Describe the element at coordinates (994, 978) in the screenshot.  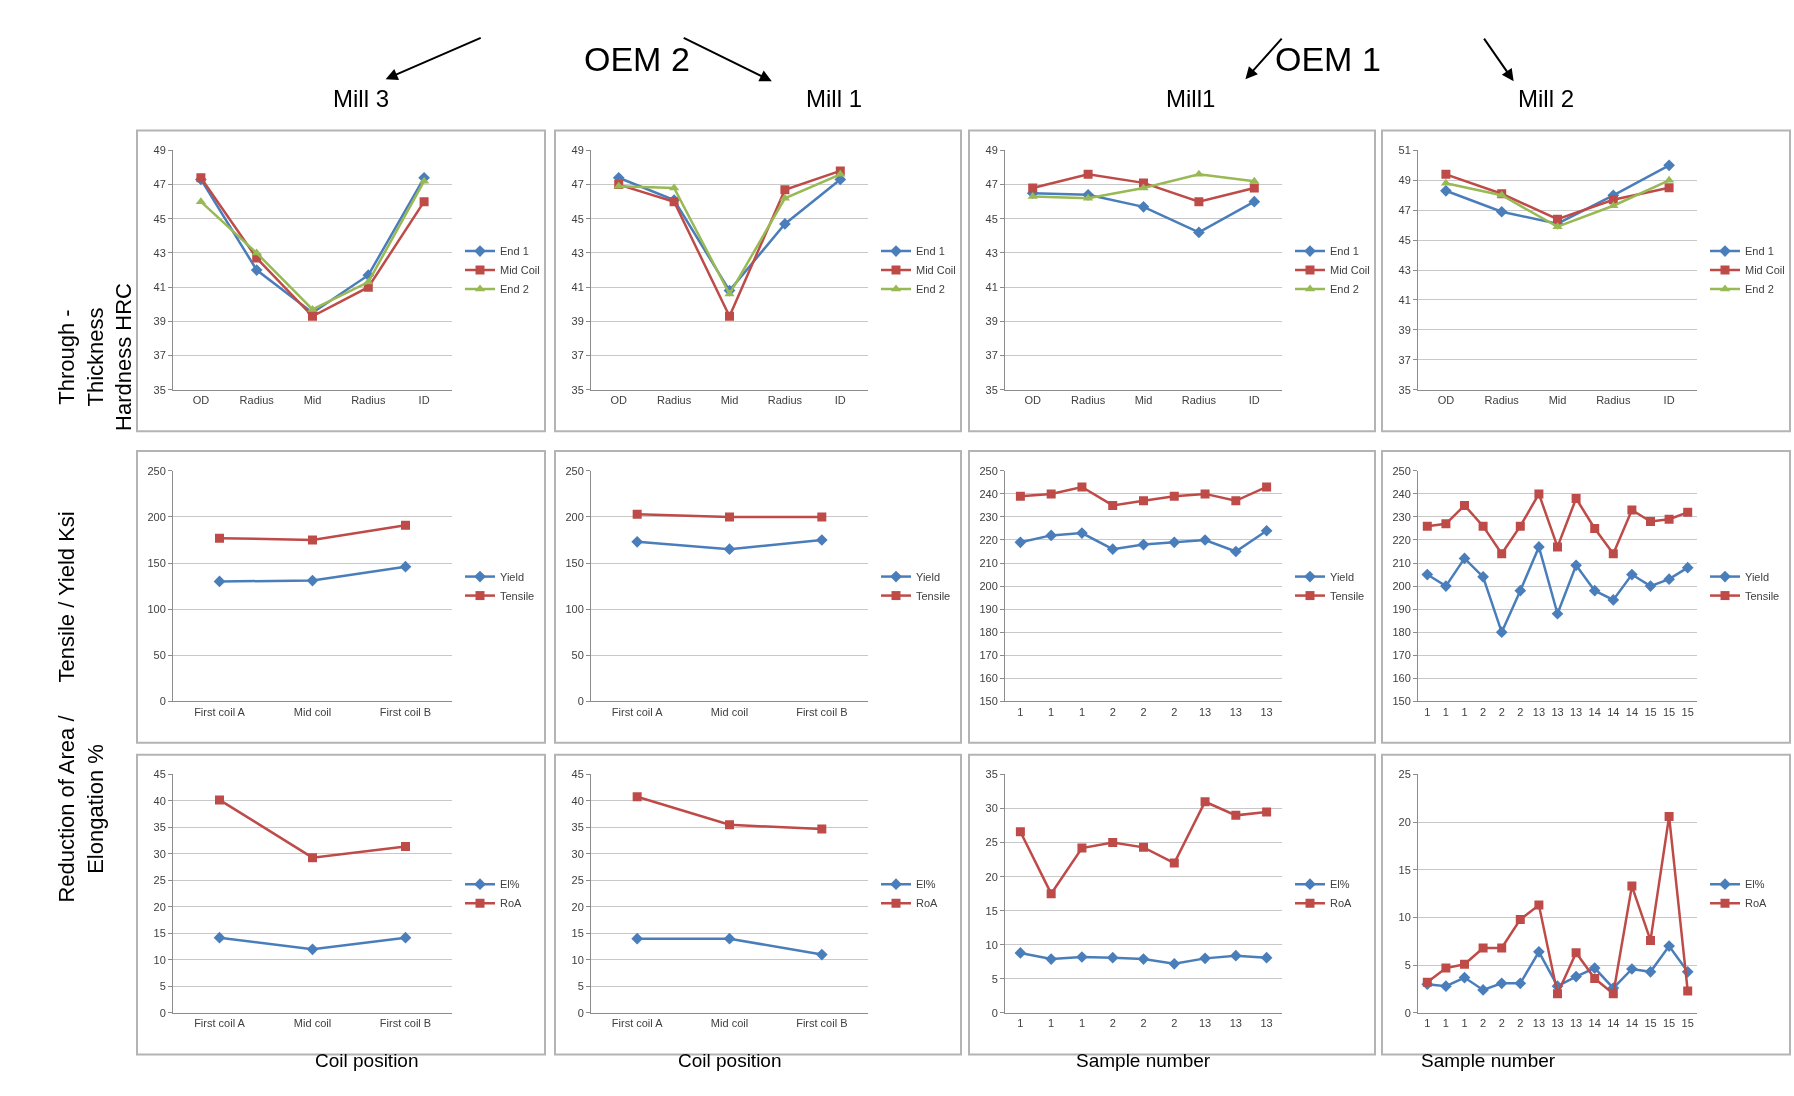
I see `y-tick-label: 5` at that location.